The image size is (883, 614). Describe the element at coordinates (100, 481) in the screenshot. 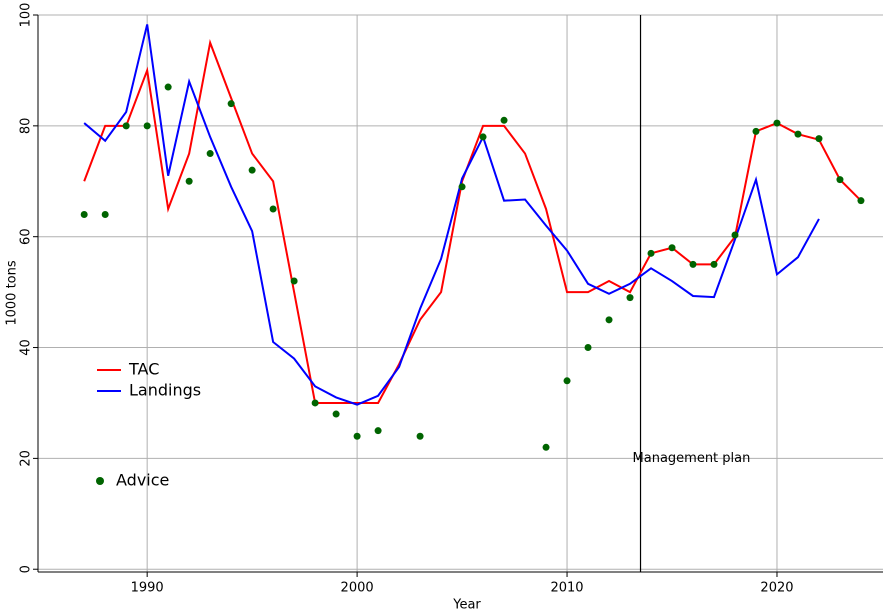

I see `legend-swatch` at that location.